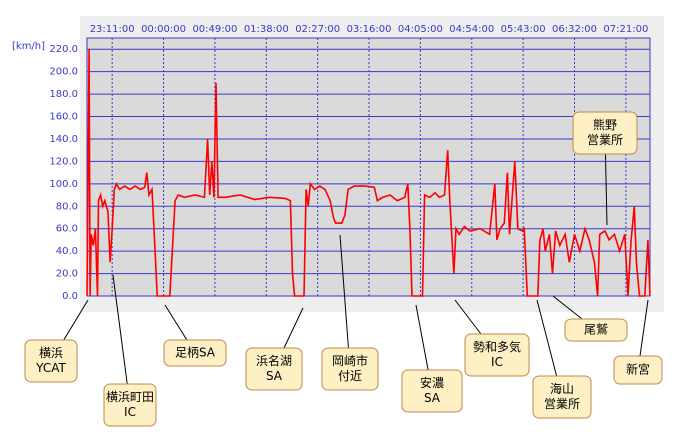  I want to click on y-tick-label: 20.0, so click(67, 274).